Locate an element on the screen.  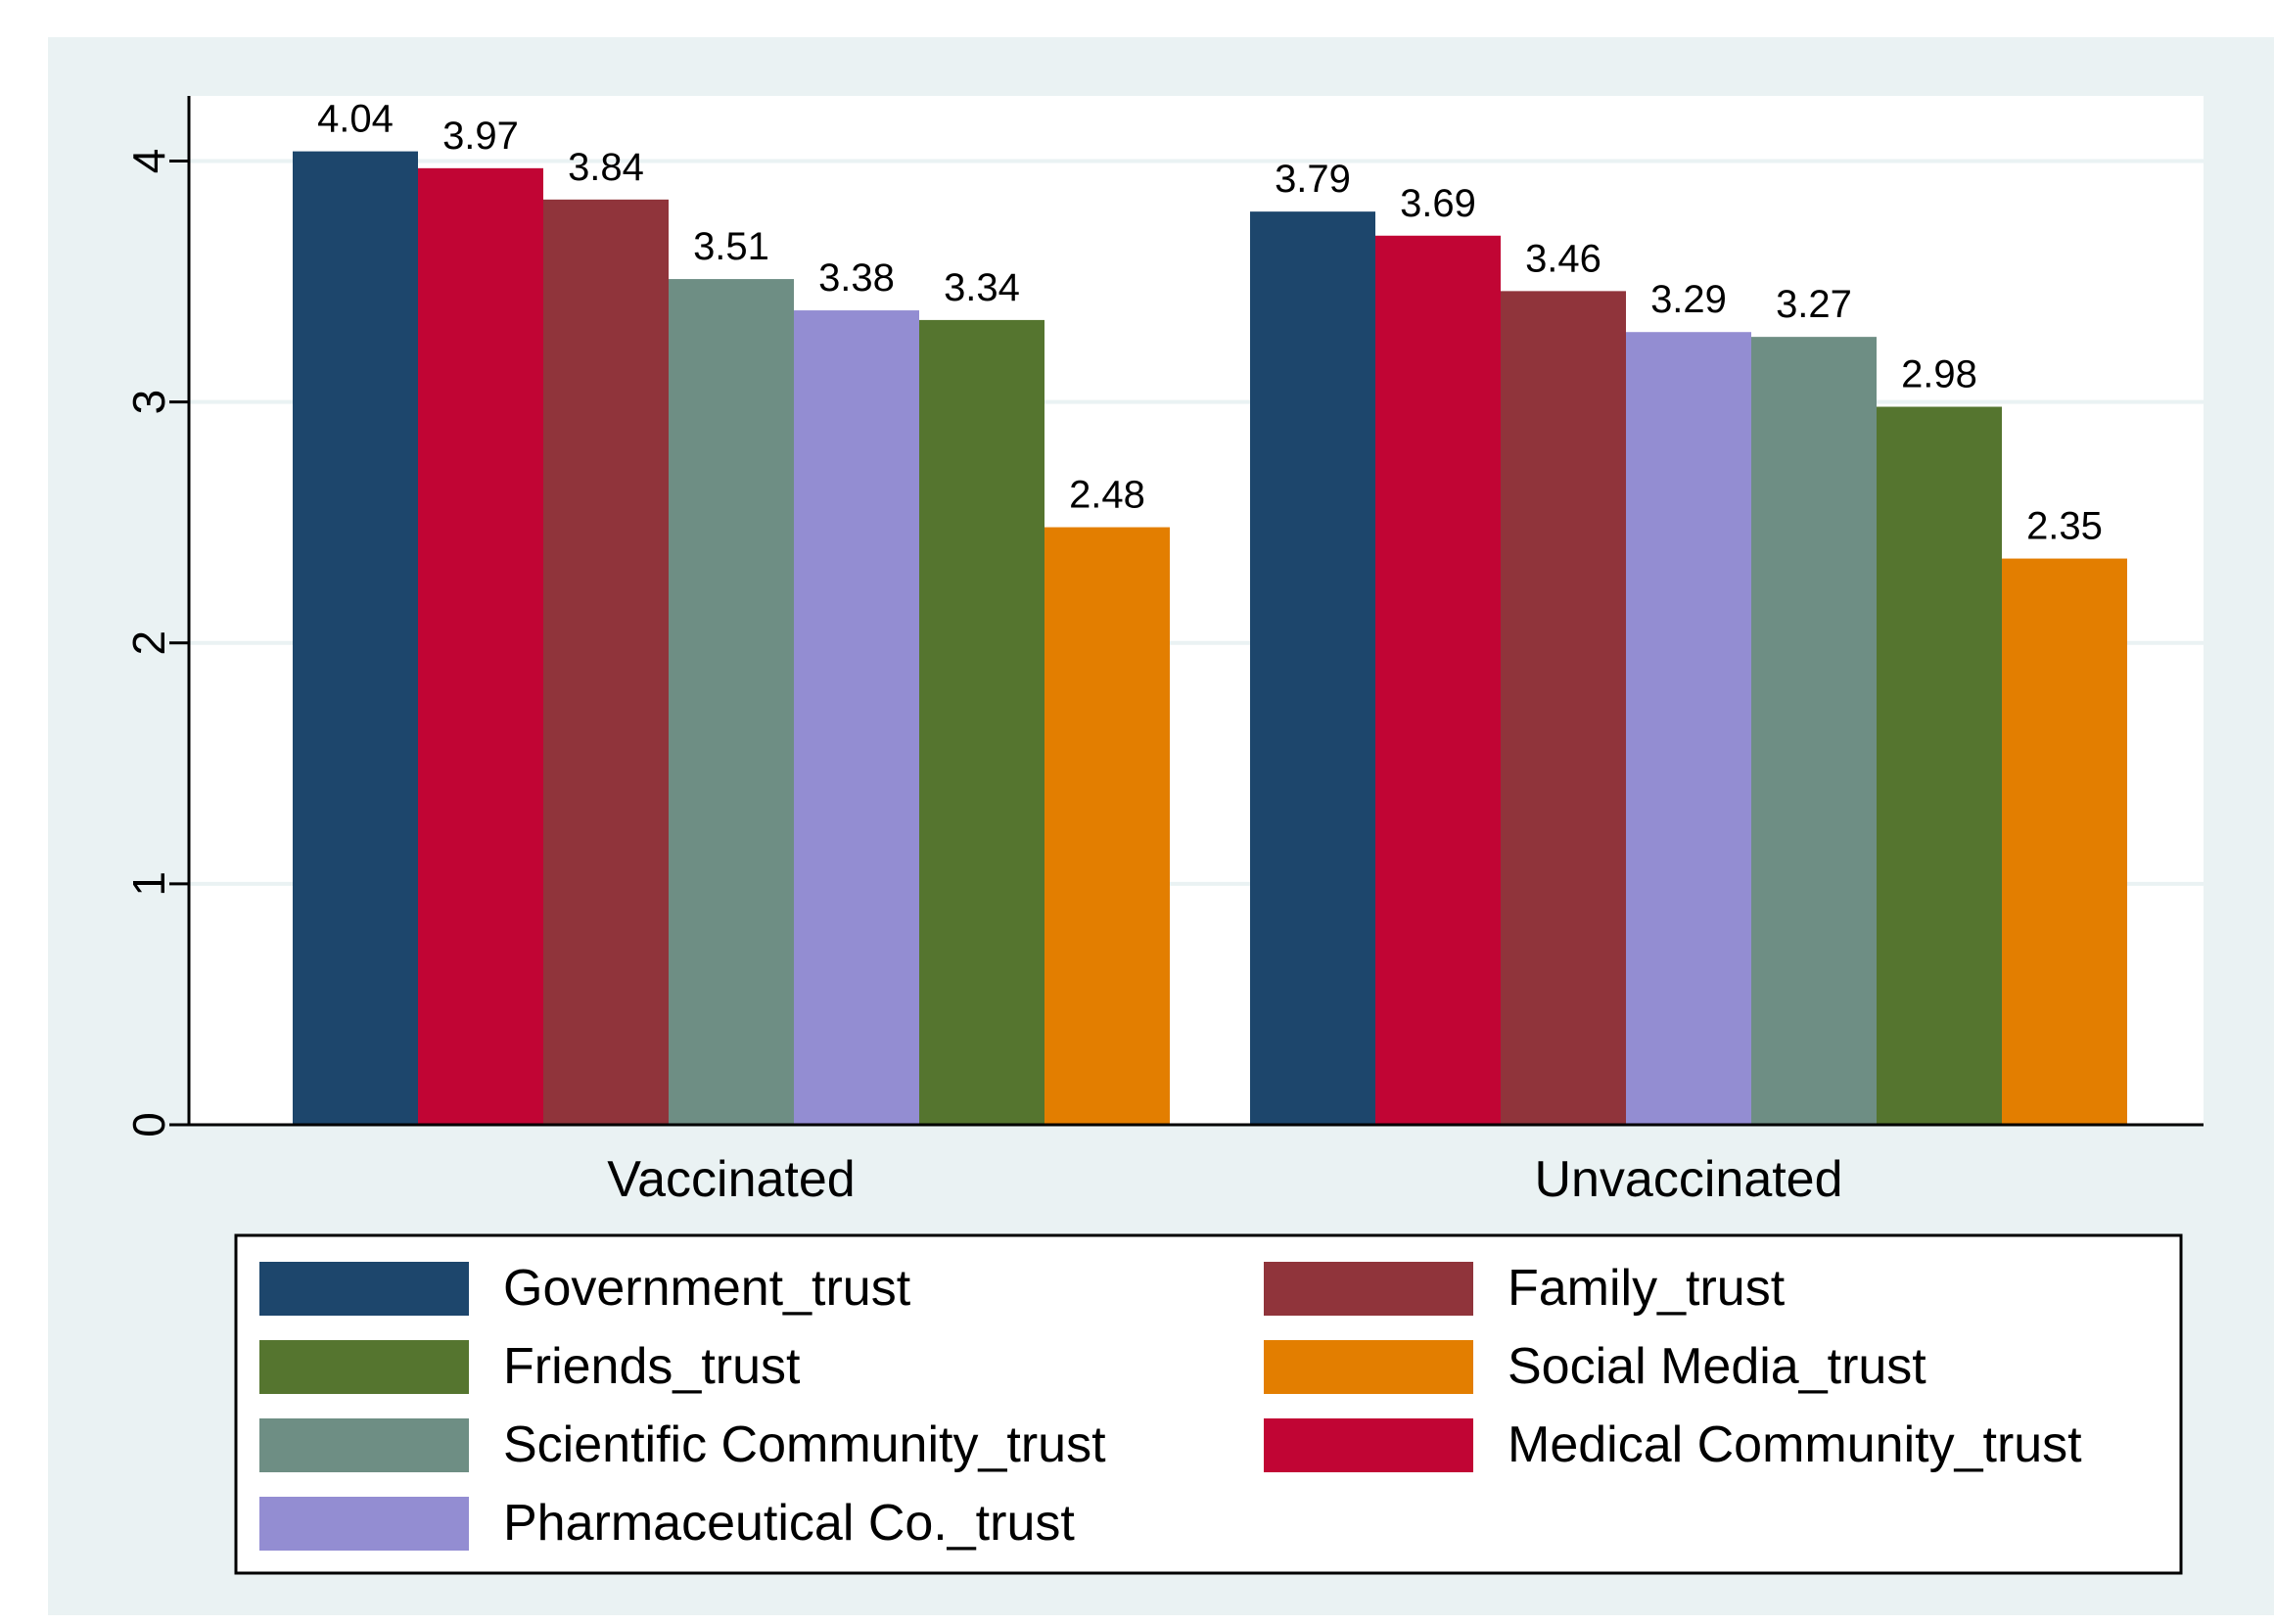
legend-label: Social Media_trust is located at coordinates (1717, 1366).